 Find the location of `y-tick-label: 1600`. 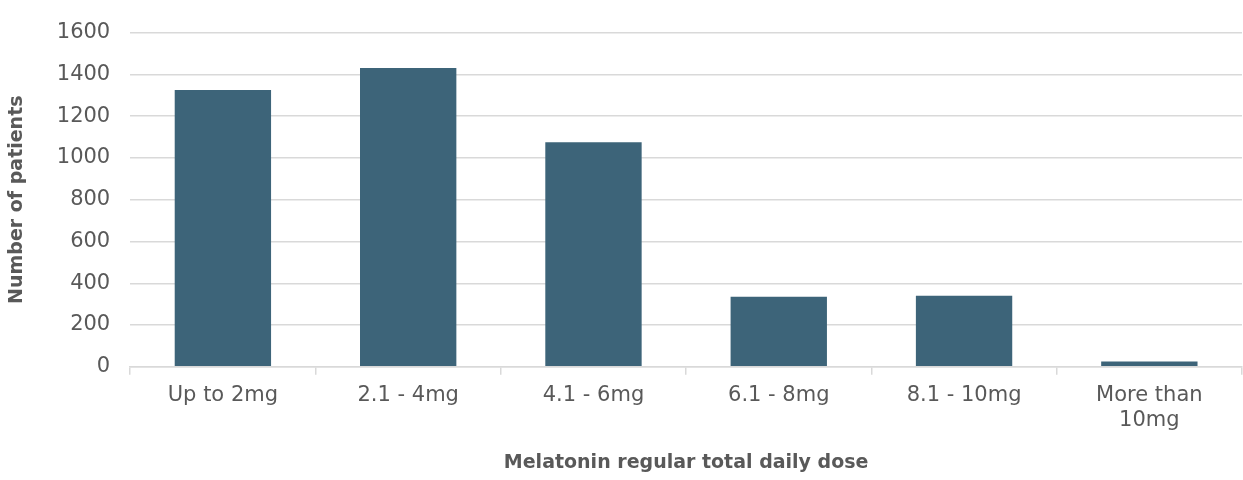

y-tick-label: 1600 is located at coordinates (83, 31).